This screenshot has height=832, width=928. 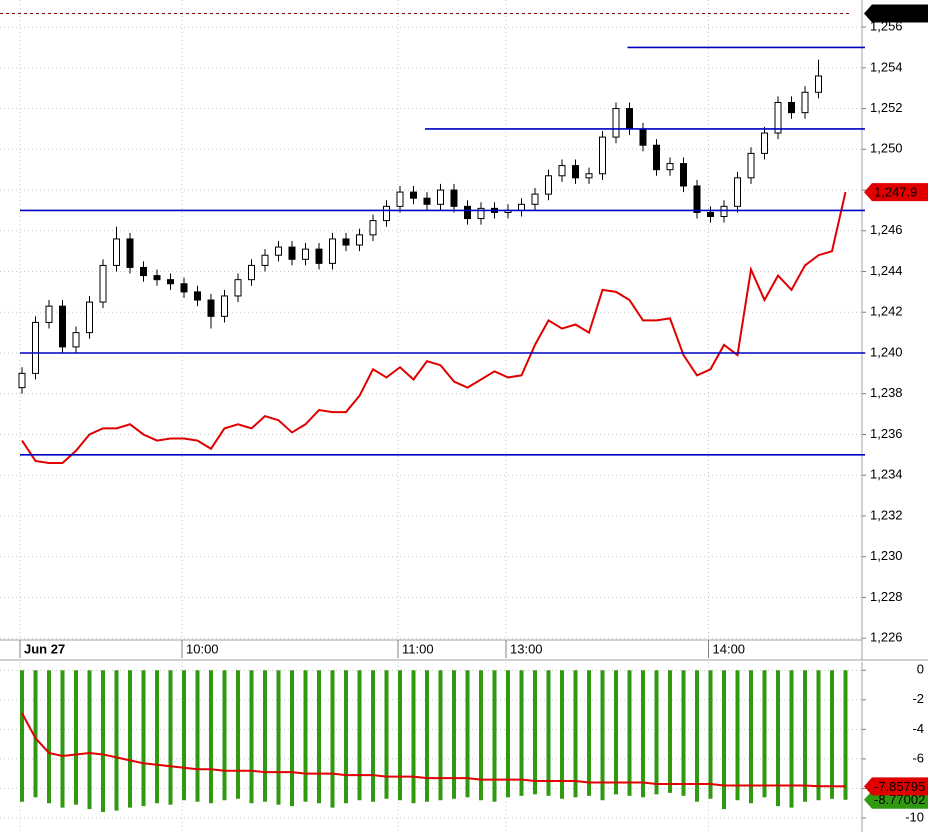 What do you see at coordinates (886, 270) in the screenshot?
I see `y-tick-label: 1,244` at bounding box center [886, 270].